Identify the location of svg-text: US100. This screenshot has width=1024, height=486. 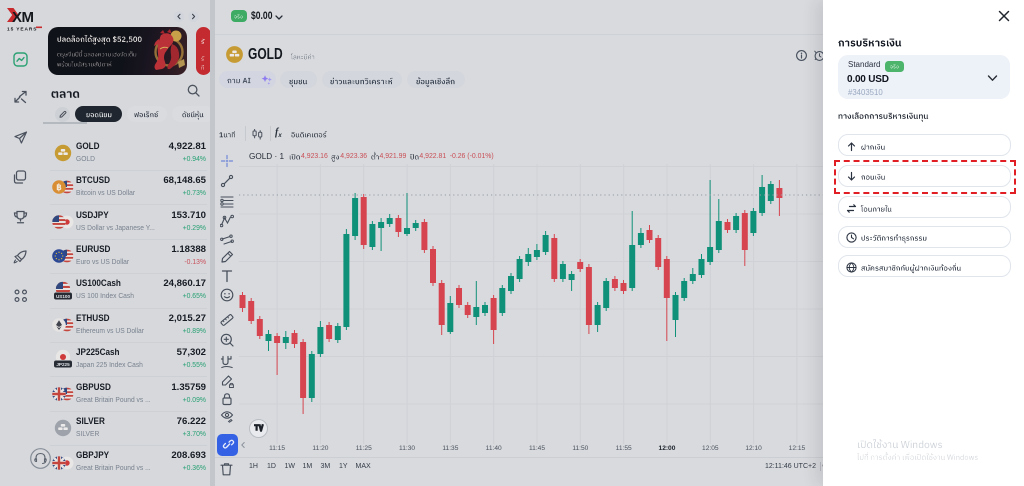
(63, 295).